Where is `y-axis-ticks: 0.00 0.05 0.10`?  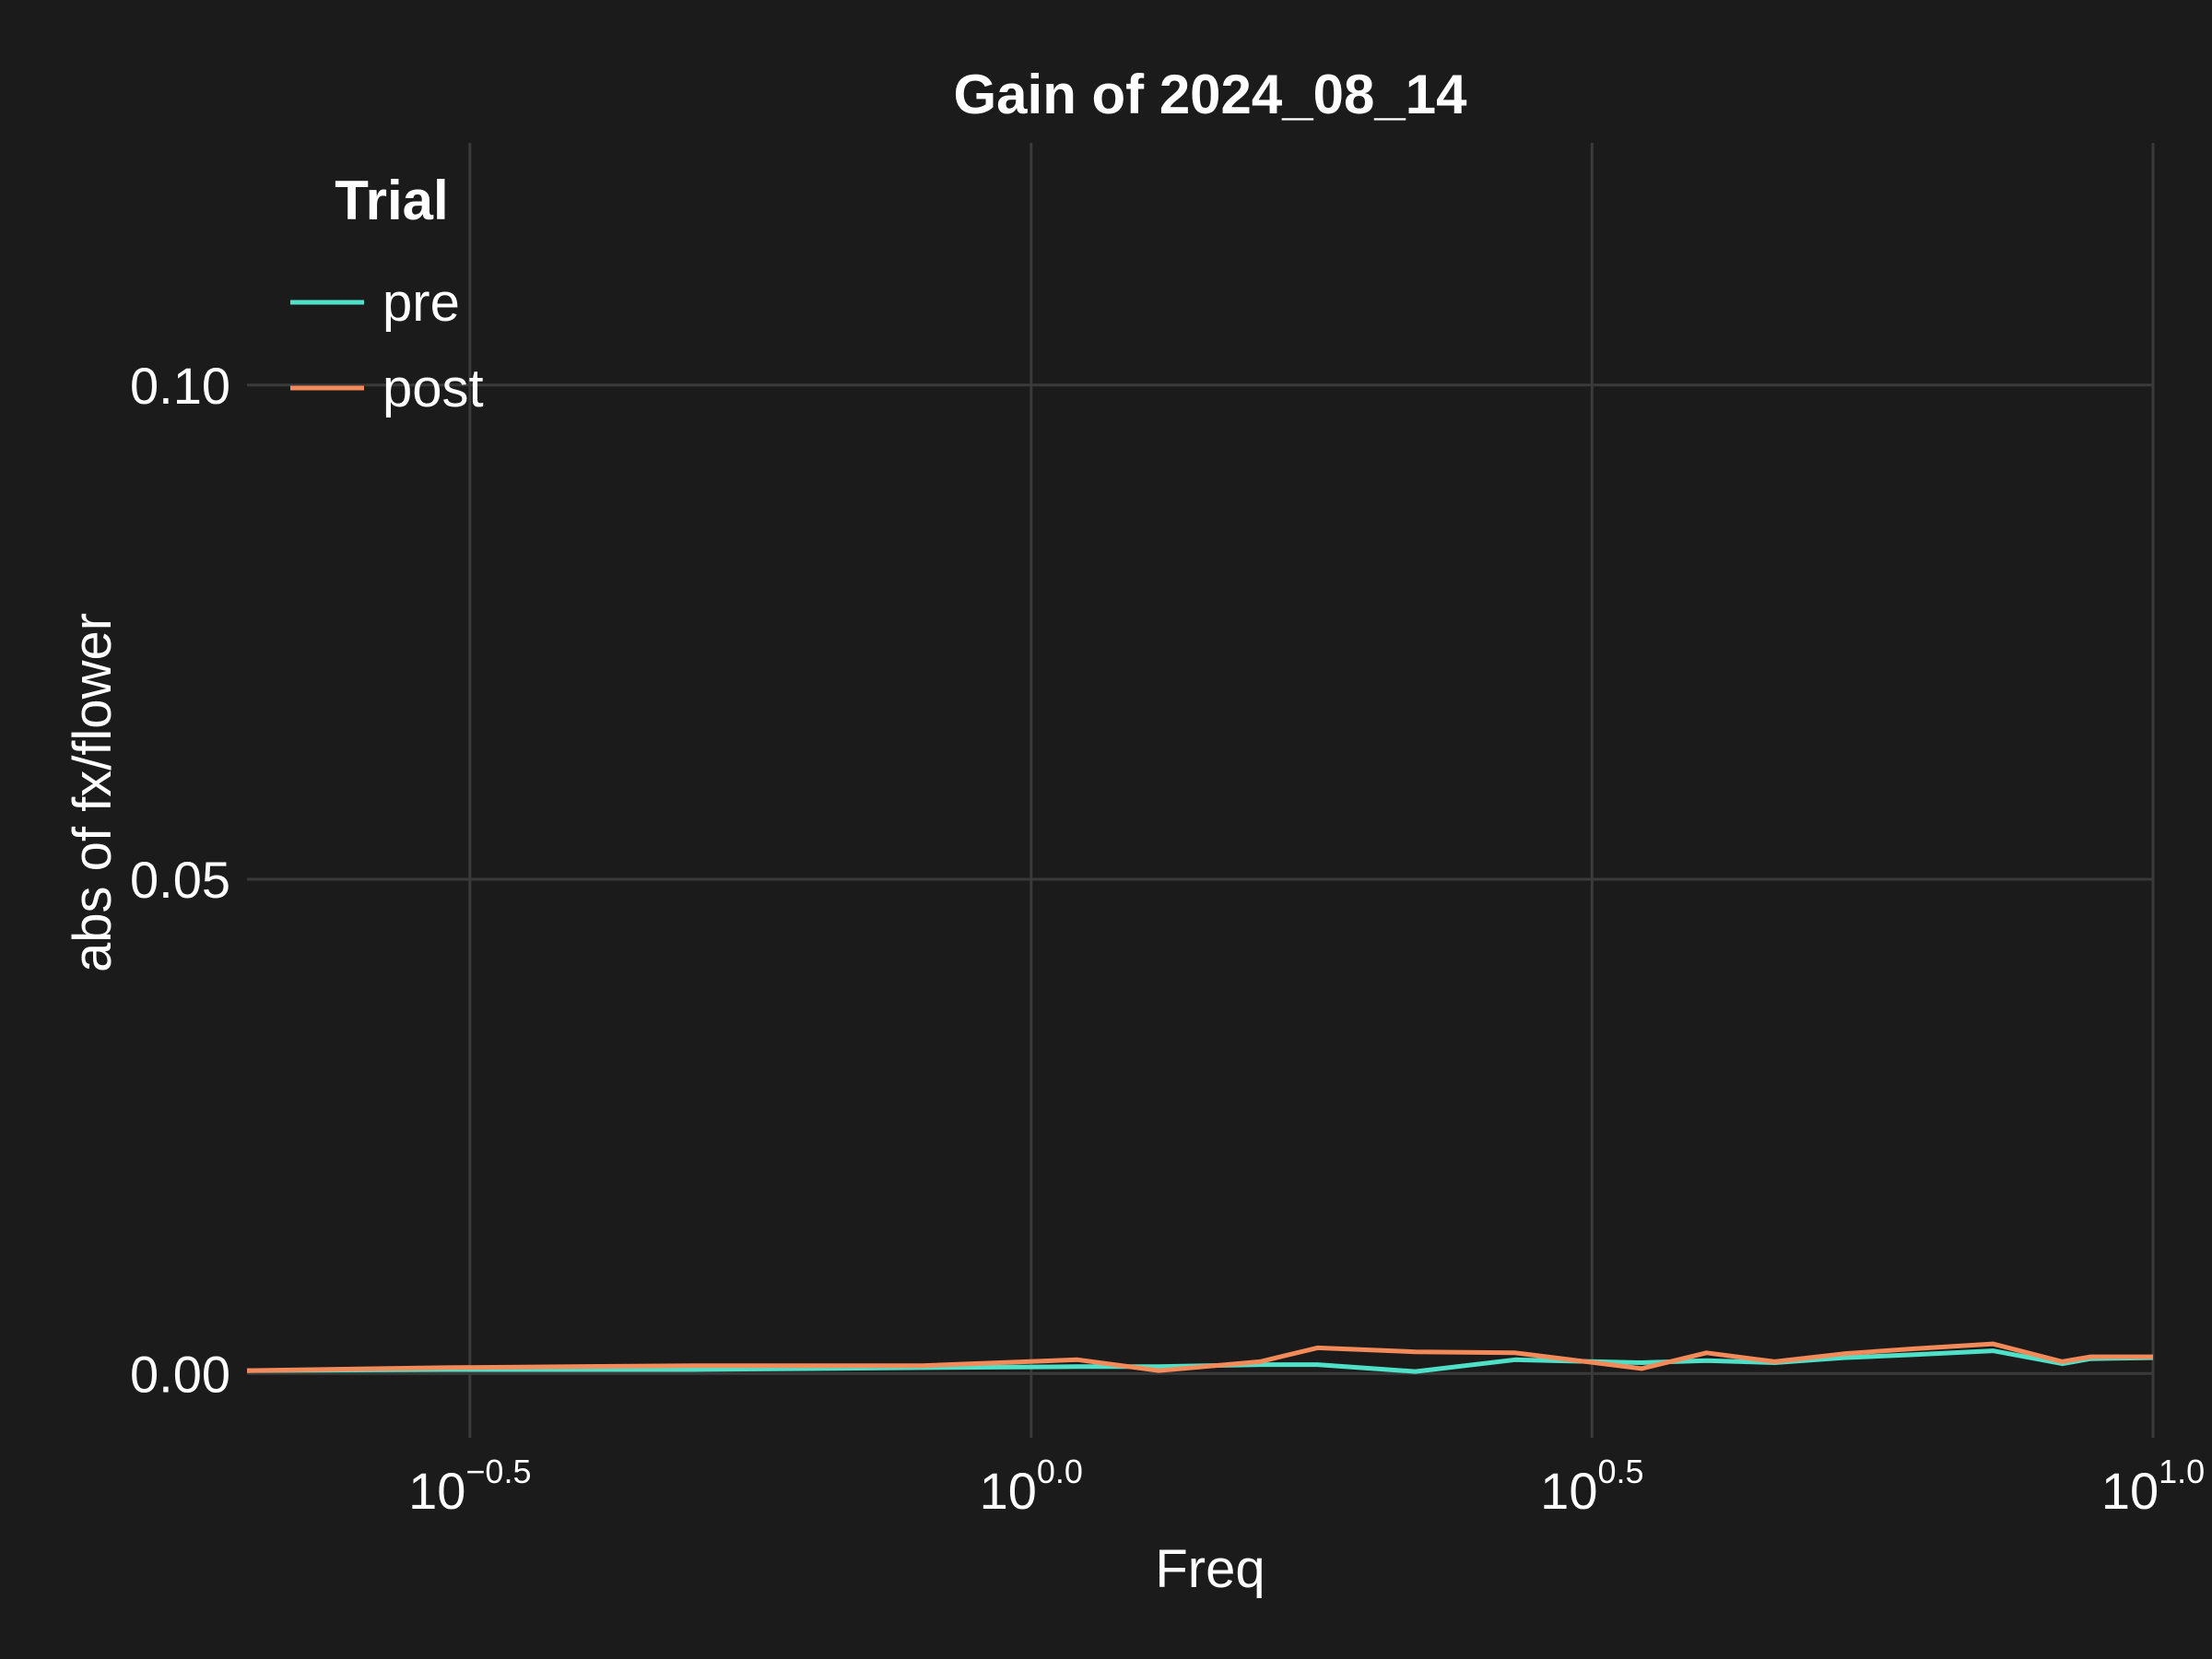
y-axis-ticks: 0.00 0.05 0.10 is located at coordinates (180, 880).